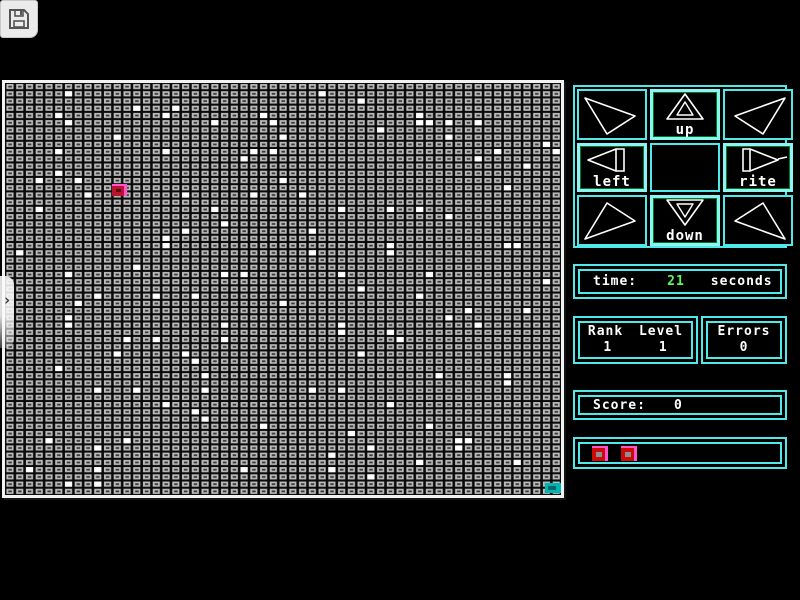 The width and height of the screenshot is (800, 600). I want to click on score-panel: Score: 0, so click(680, 405).